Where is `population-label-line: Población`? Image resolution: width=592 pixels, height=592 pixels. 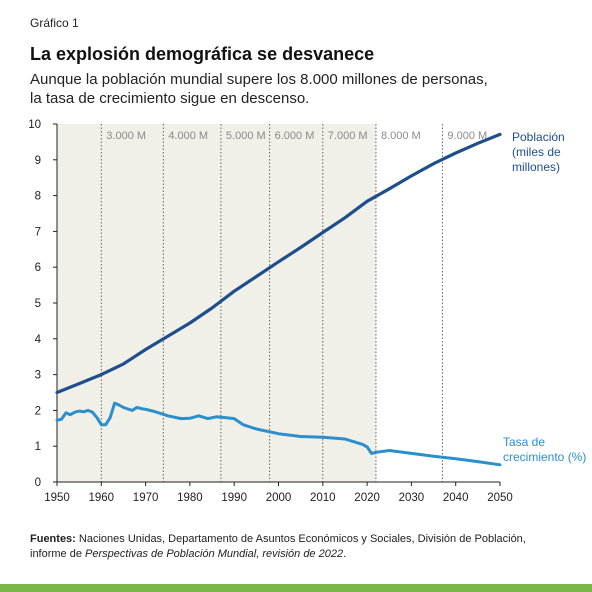 population-label-line: Población is located at coordinates (538, 137).